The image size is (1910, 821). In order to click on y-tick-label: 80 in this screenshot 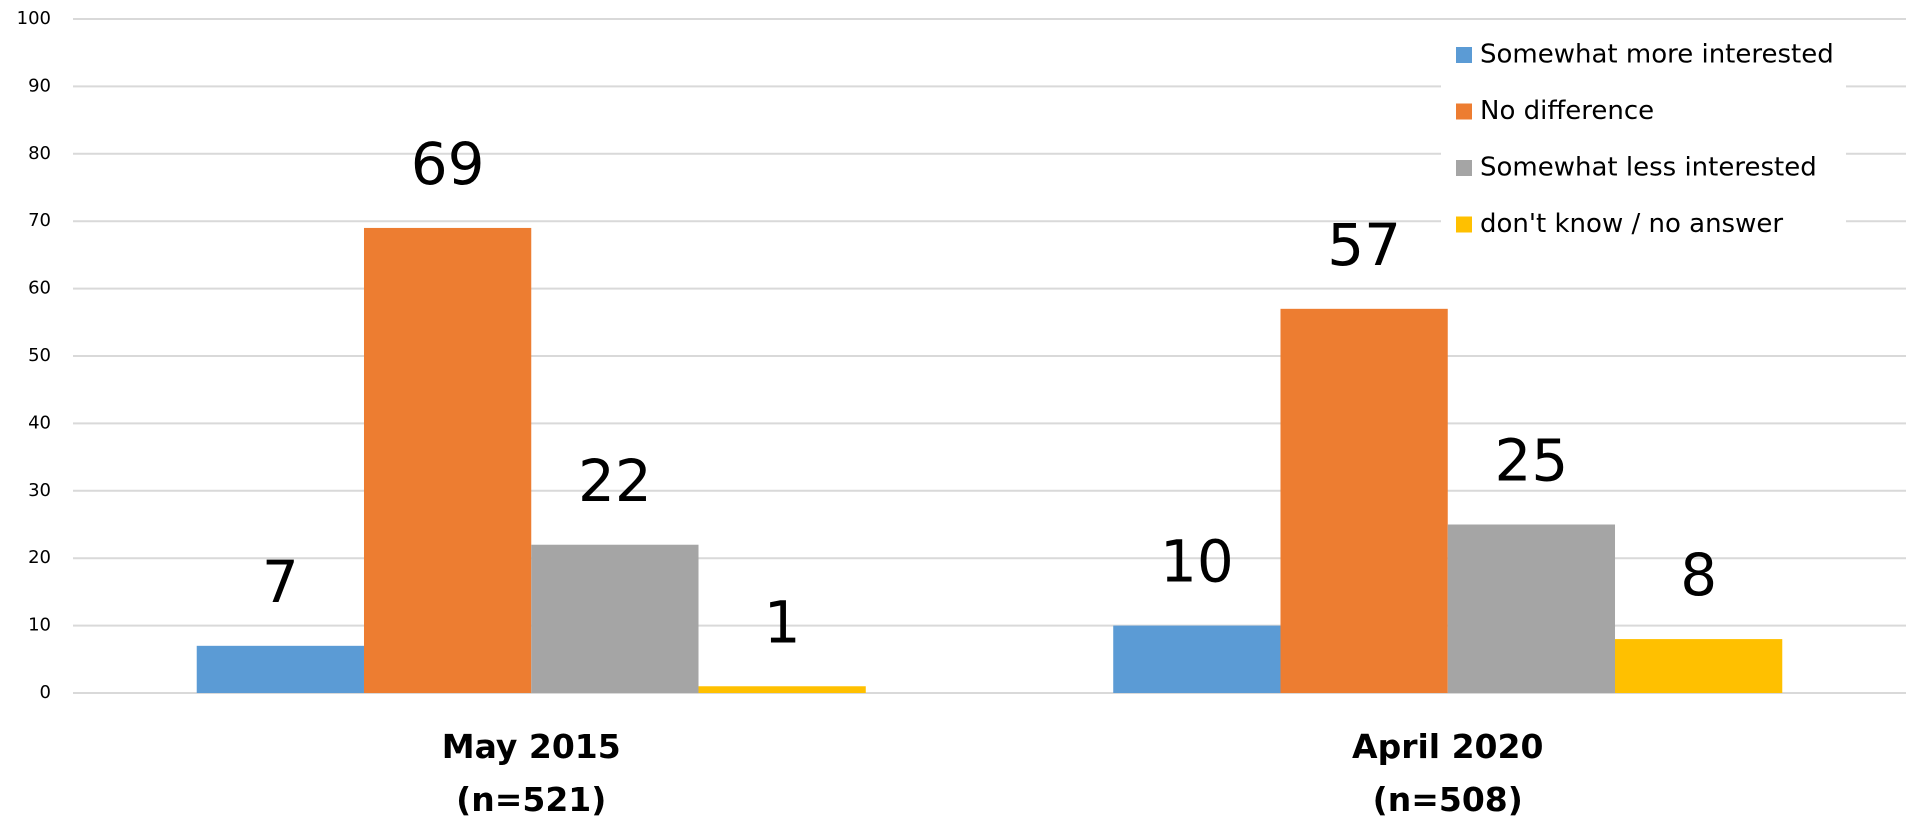, I will do `click(39, 153)`.